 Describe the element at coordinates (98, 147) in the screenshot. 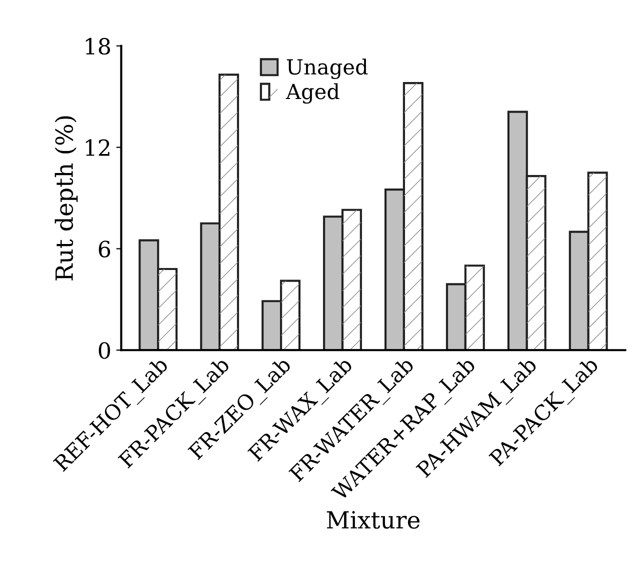

I see `y-tick-label: 12` at that location.